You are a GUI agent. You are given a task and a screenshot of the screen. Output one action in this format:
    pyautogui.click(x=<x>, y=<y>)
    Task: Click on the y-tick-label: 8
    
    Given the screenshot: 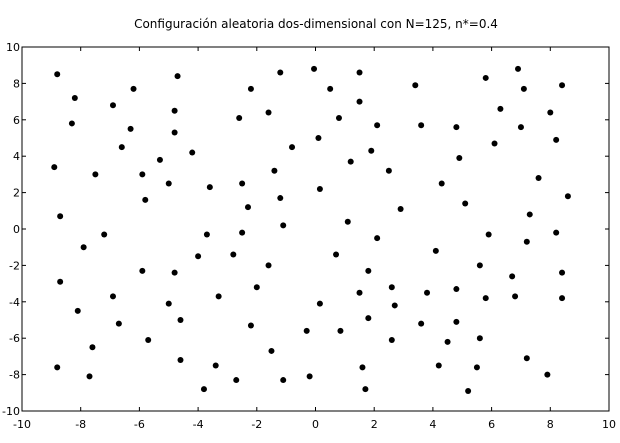 What is the action you would take?
    pyautogui.click(x=16, y=83)
    